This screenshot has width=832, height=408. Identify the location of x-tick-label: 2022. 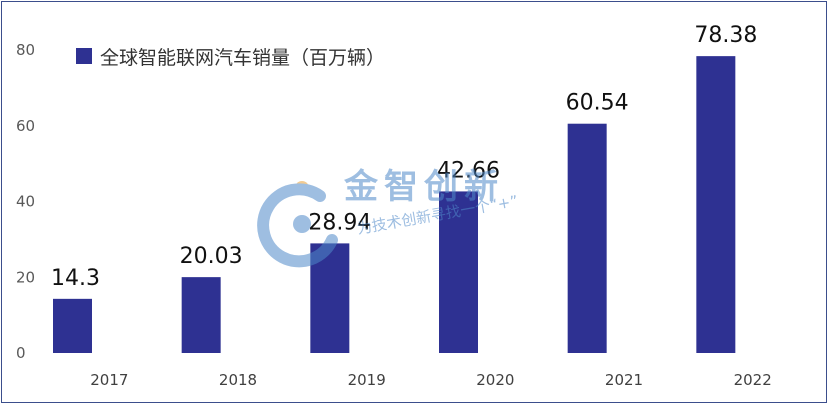
(753, 380).